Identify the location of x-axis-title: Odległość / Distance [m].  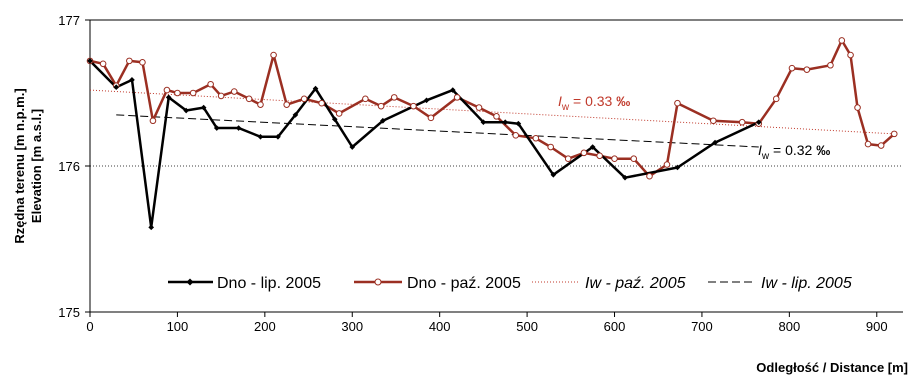
(832, 367).